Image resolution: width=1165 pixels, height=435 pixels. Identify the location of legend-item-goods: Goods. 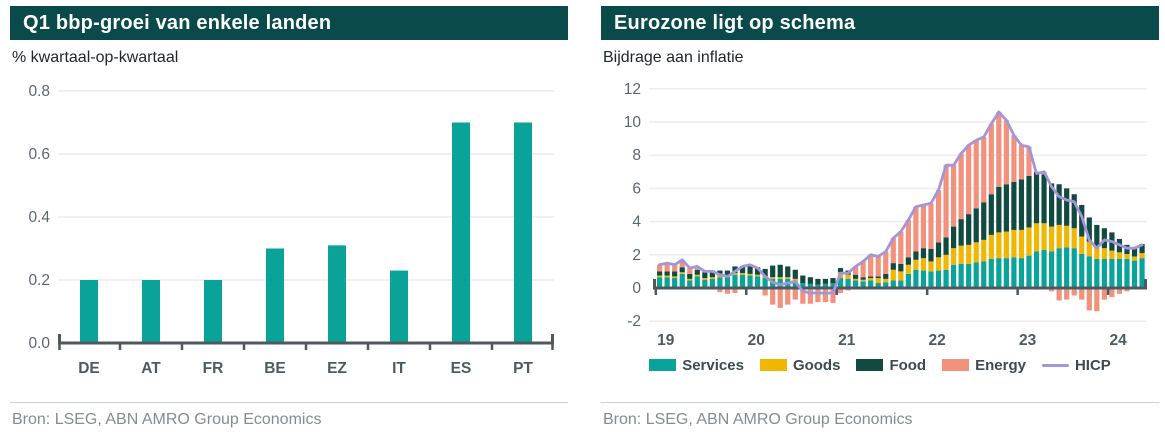
(800, 365).